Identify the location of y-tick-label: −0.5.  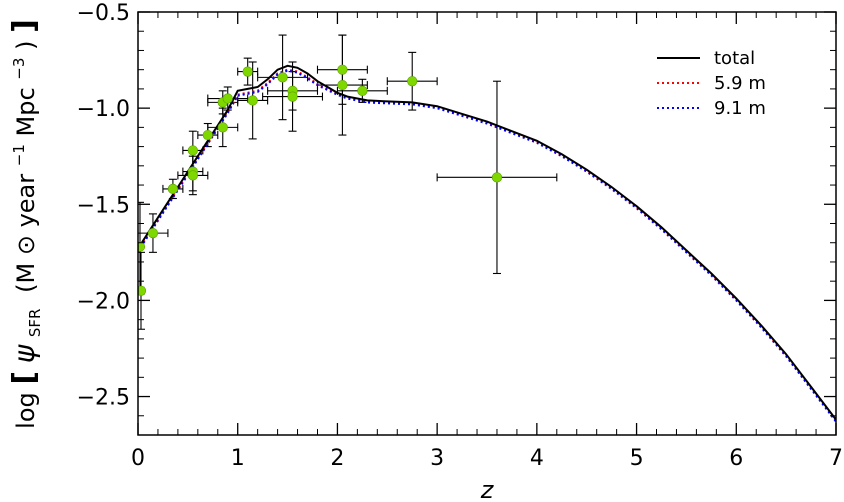
(103, 13).